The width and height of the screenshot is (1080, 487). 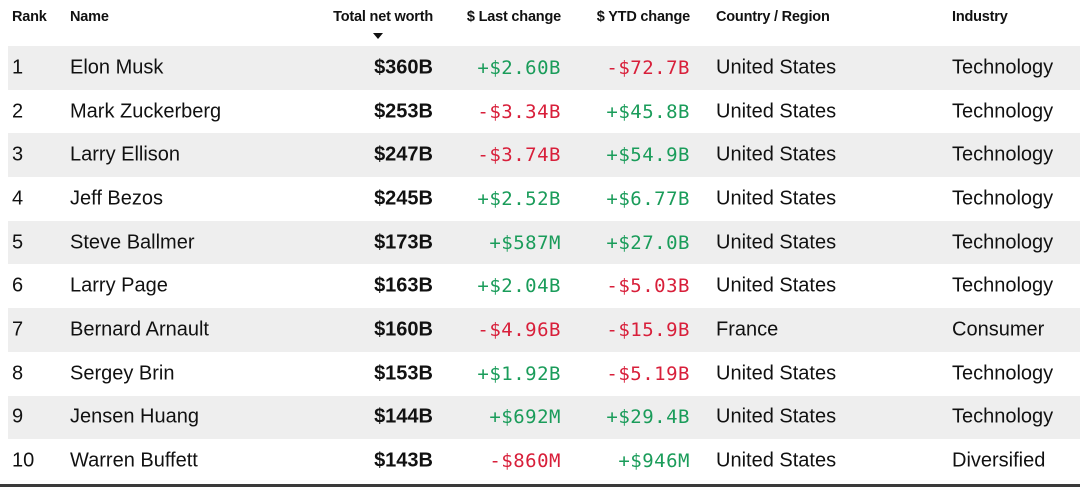 What do you see at coordinates (648, 198) in the screenshot?
I see `ytd-change-cell: +$6.77B` at bounding box center [648, 198].